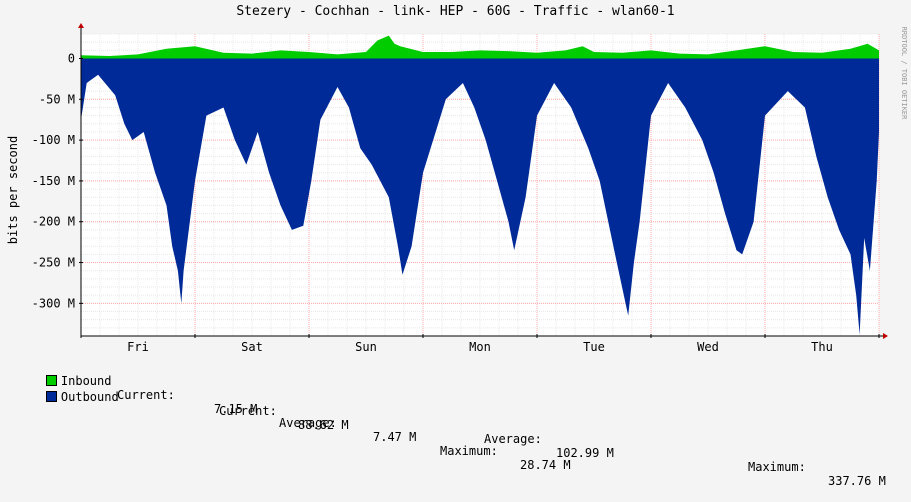 The height and width of the screenshot is (502, 911). Describe the element at coordinates (513, 439) in the screenshot. I see `legend-outbound-average-label: Average:` at that location.